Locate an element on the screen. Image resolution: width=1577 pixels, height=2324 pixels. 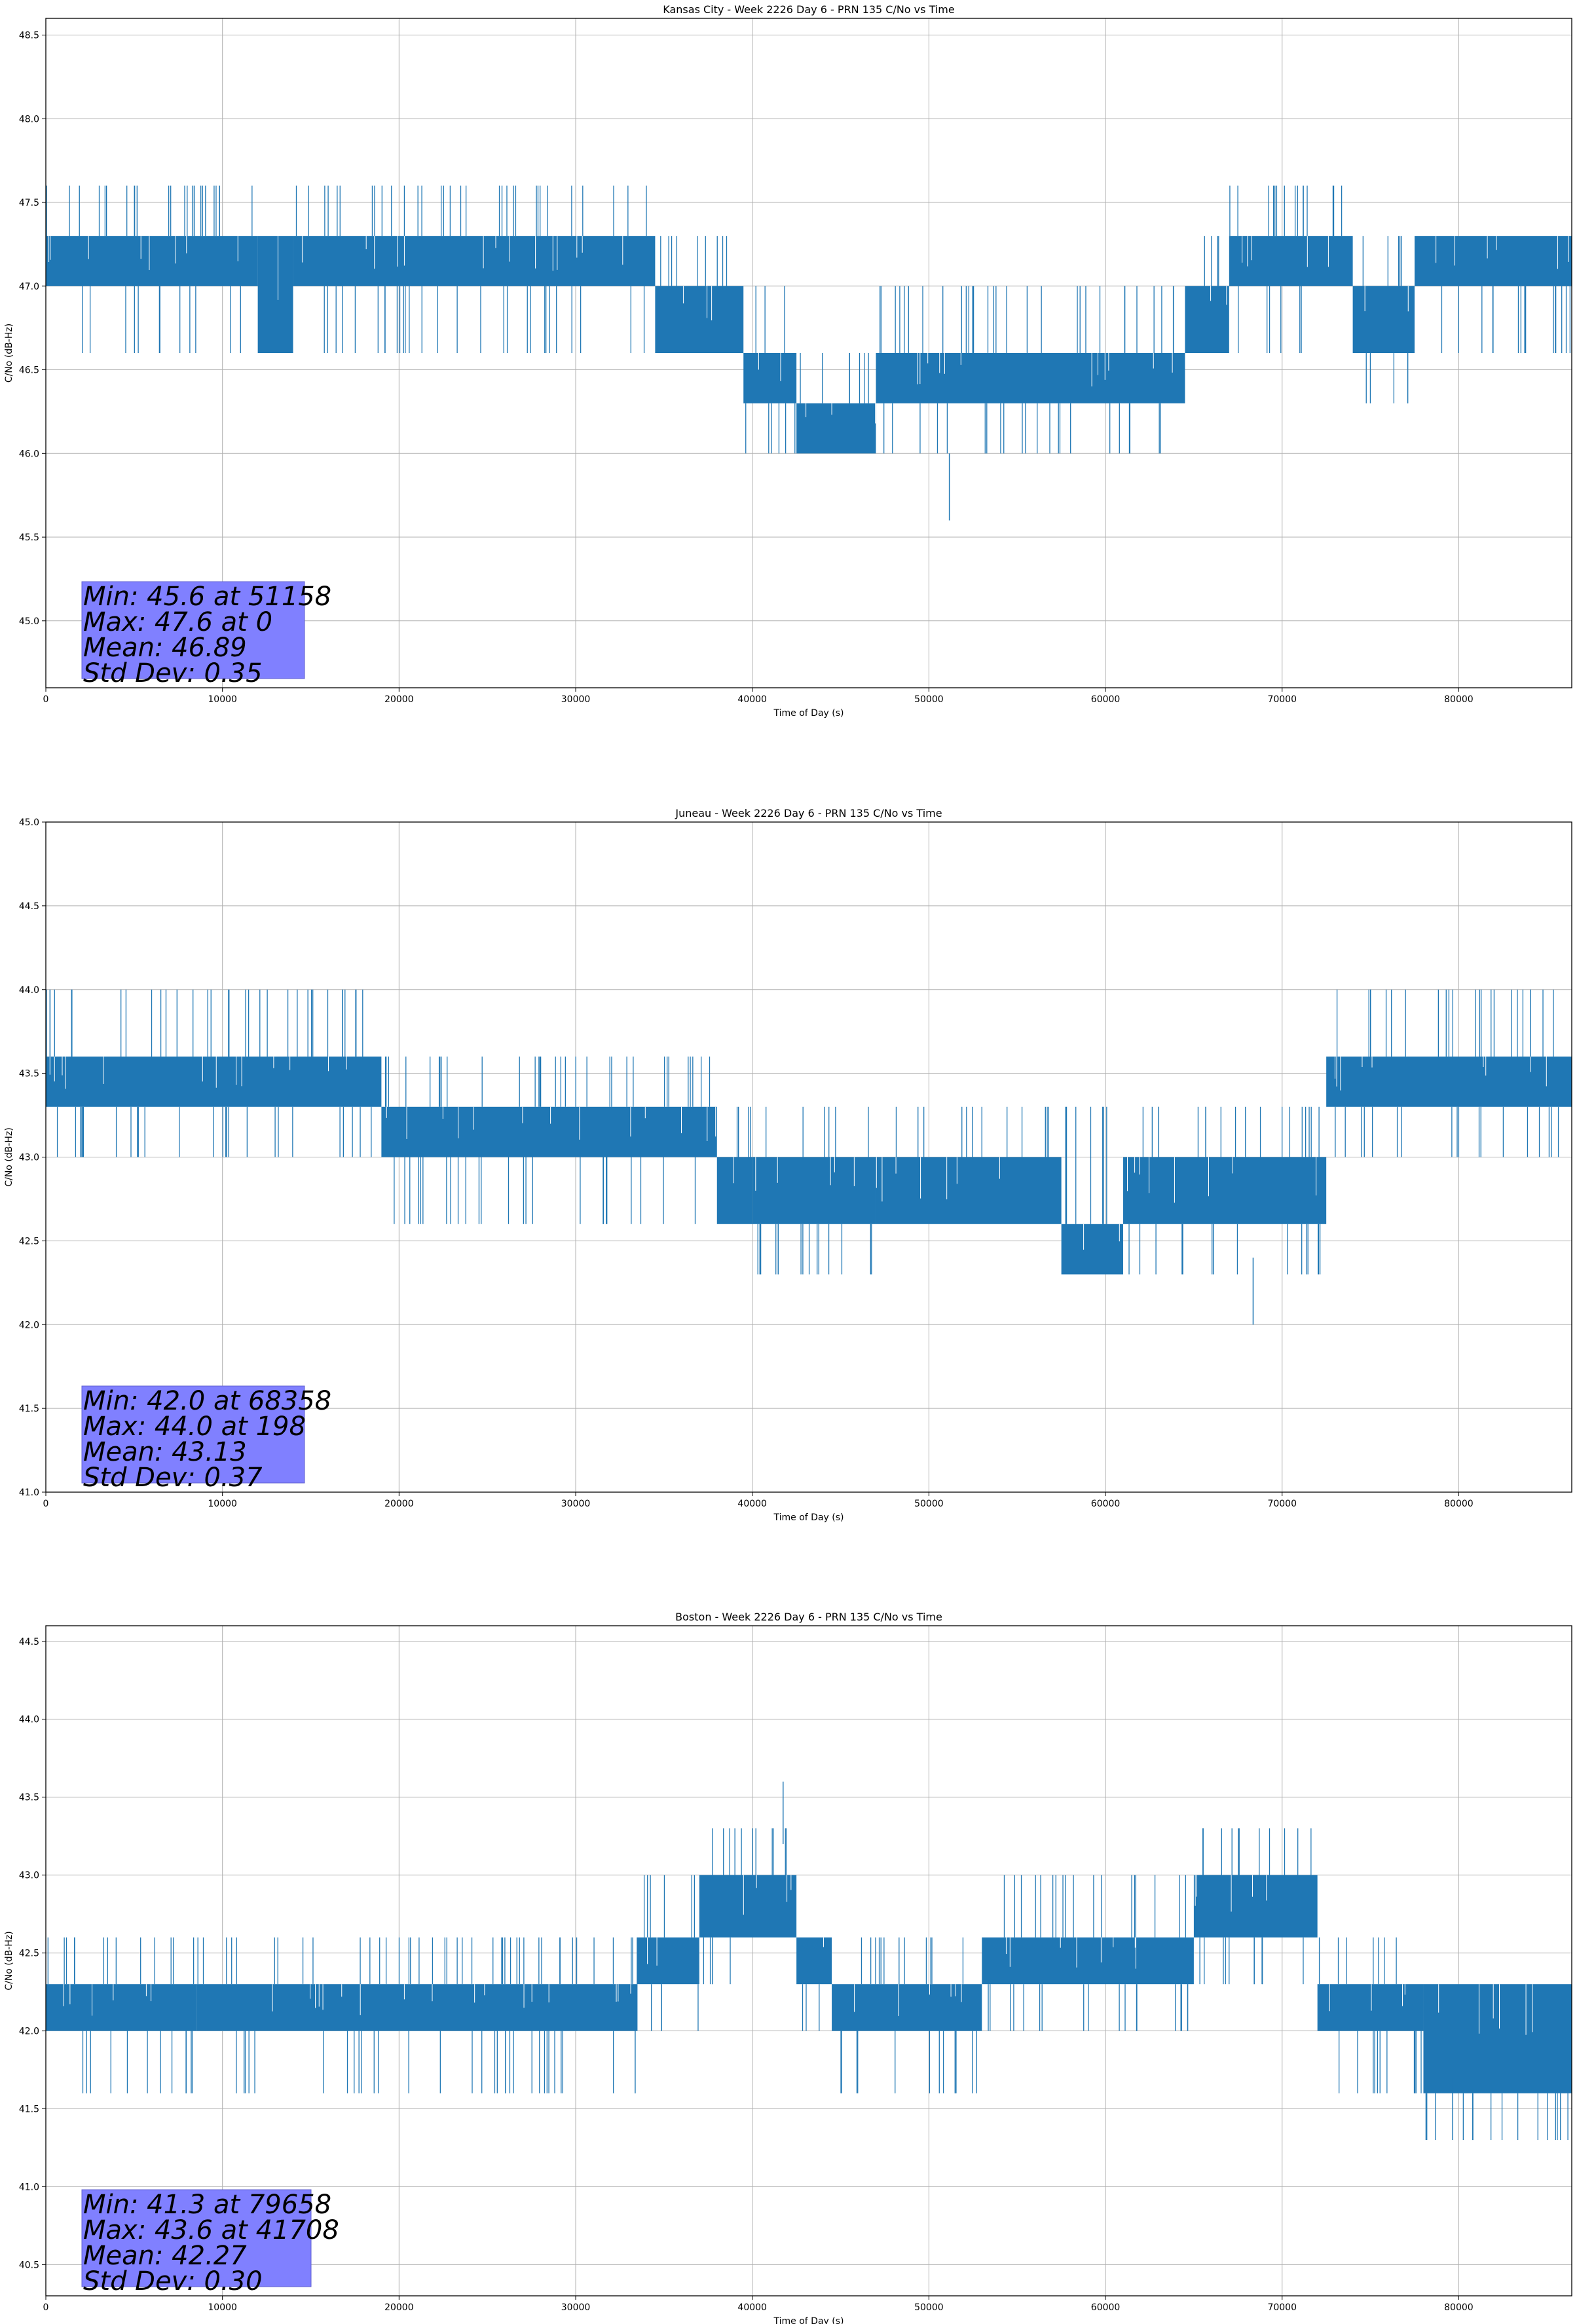
stats-line: Std Dev: 0.37 is located at coordinates (173, 1478).